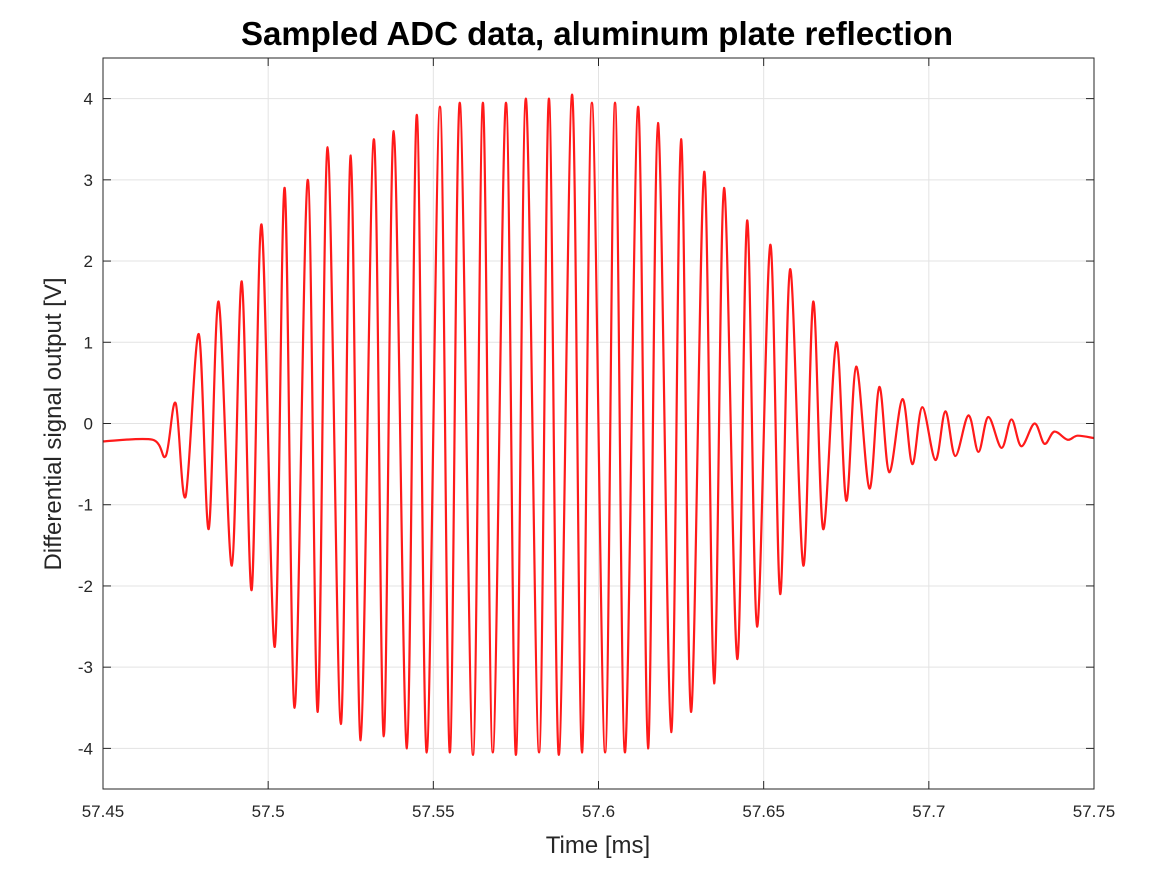 The height and width of the screenshot is (870, 1166). Describe the element at coordinates (88, 180) in the screenshot. I see `y-tick-label: 3` at that location.